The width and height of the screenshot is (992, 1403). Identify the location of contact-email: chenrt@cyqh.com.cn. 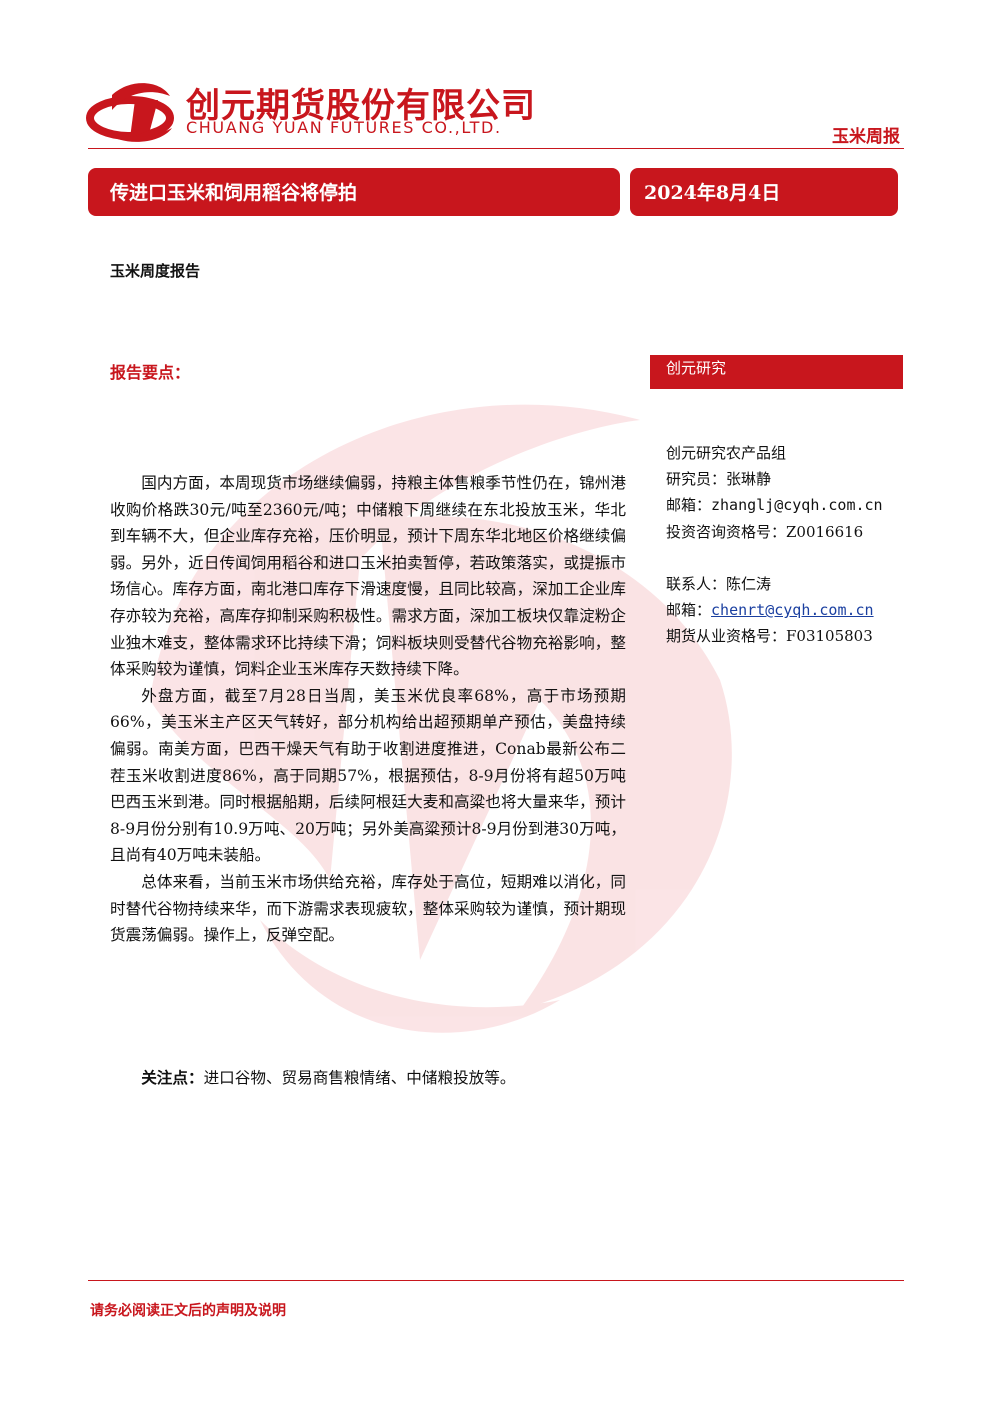
(792, 610).